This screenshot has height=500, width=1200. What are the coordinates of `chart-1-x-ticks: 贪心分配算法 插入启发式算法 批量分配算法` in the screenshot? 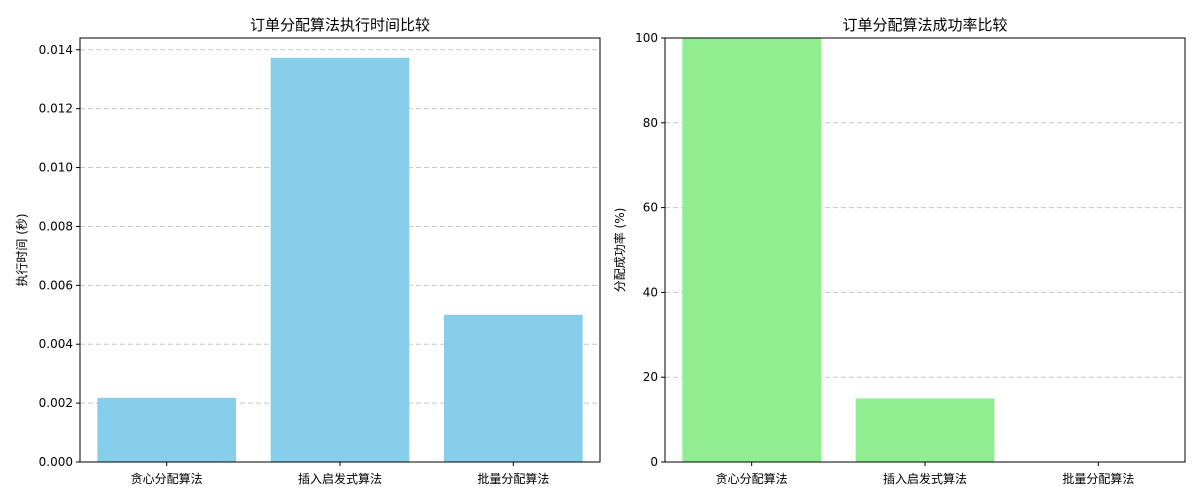 It's located at (340, 474).